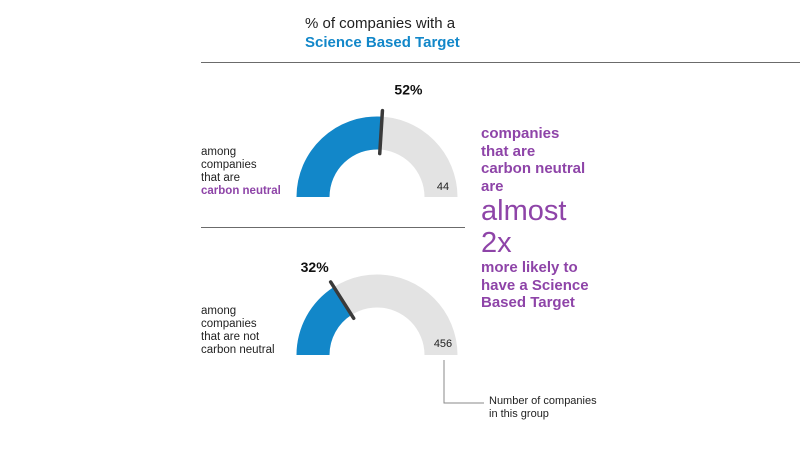  What do you see at coordinates (241, 172) in the screenshot?
I see `row-label-carbon-neutral: among companies that are carbon neutral` at bounding box center [241, 172].